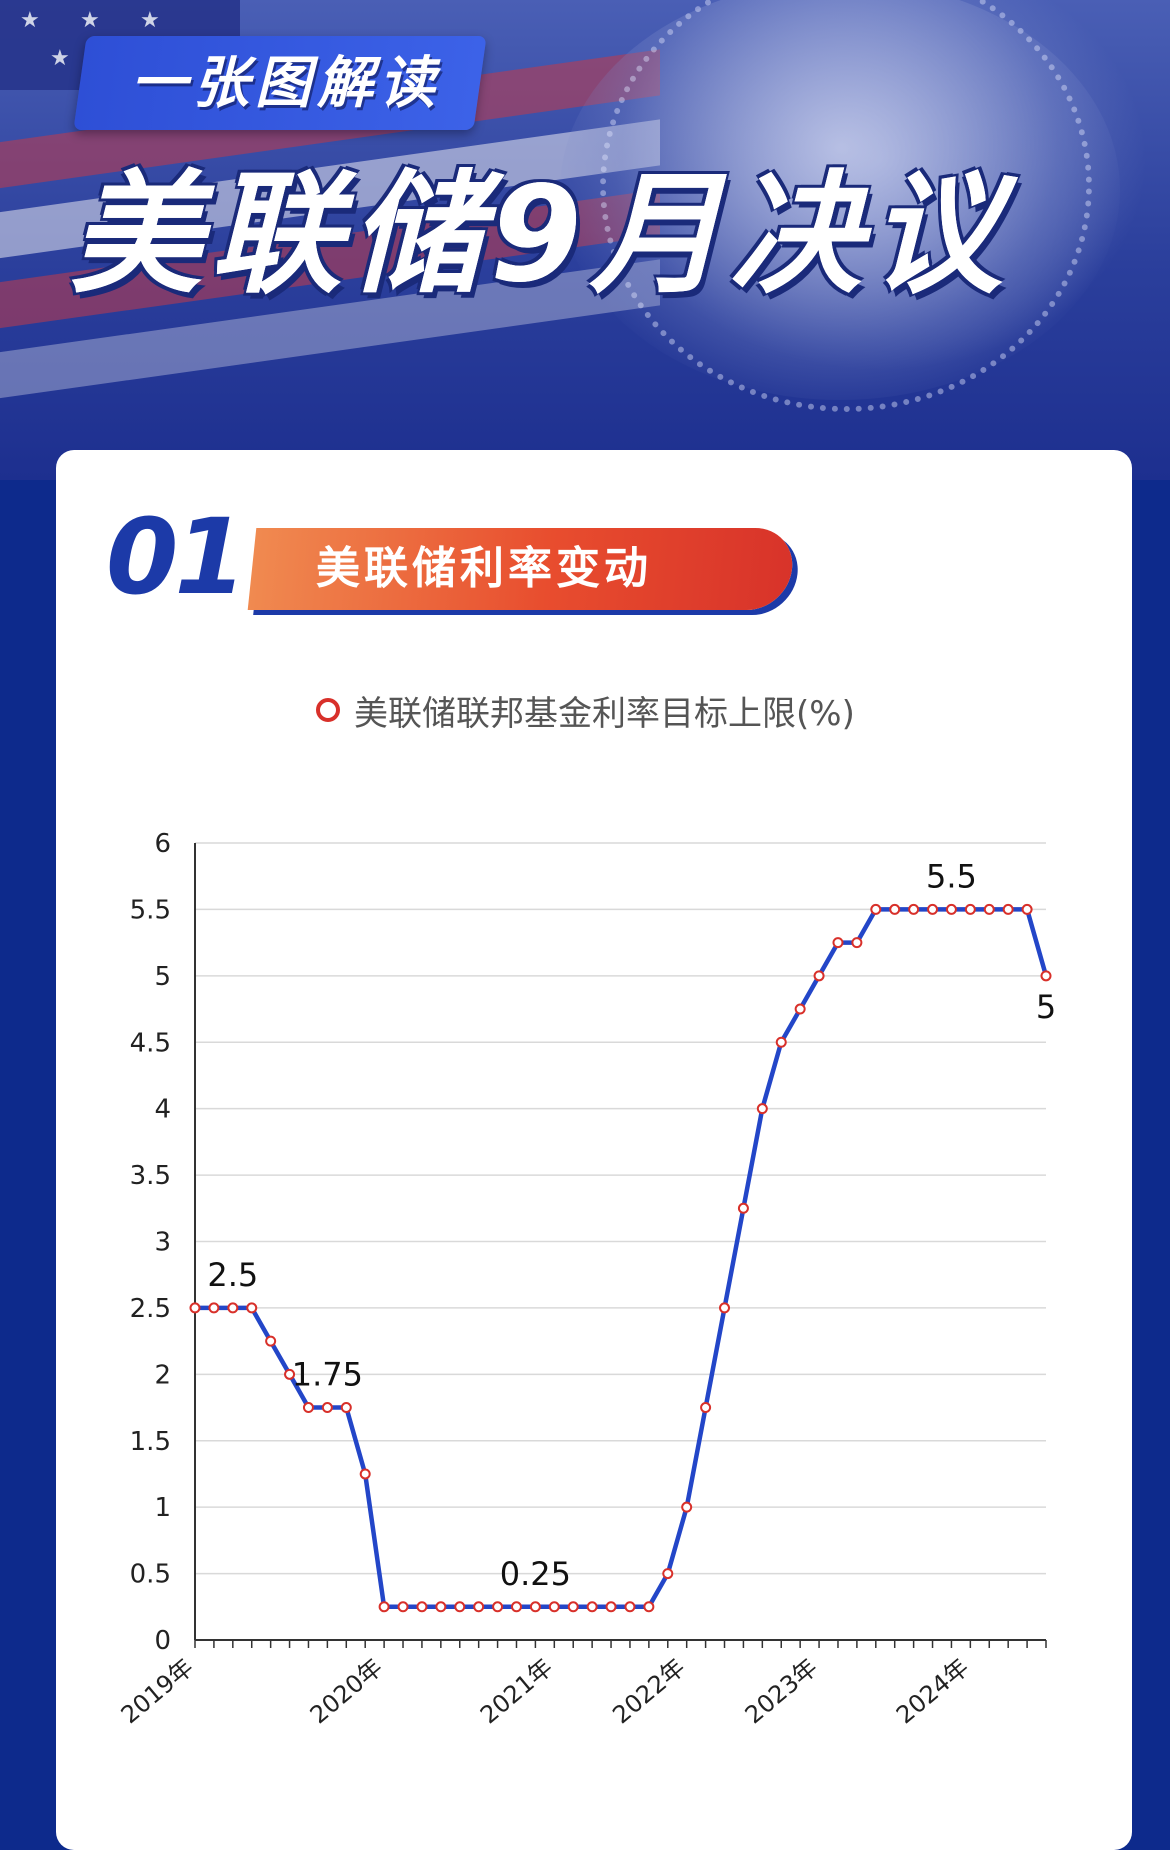 The height and width of the screenshot is (1850, 1170). What do you see at coordinates (150, 910) in the screenshot?
I see `y-tick-label: 5.5` at bounding box center [150, 910].